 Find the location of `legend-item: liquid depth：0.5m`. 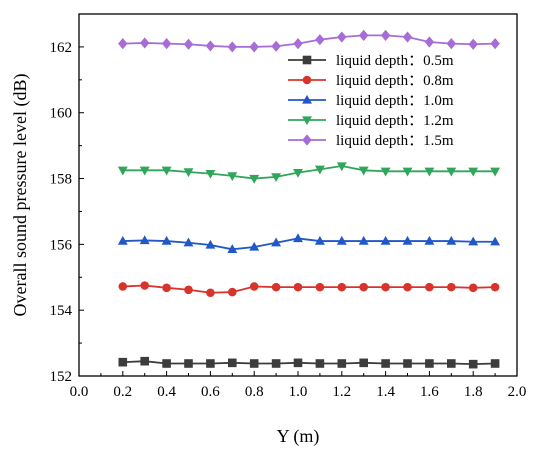

legend-item: liquid depth：0.5m is located at coordinates (371, 61).